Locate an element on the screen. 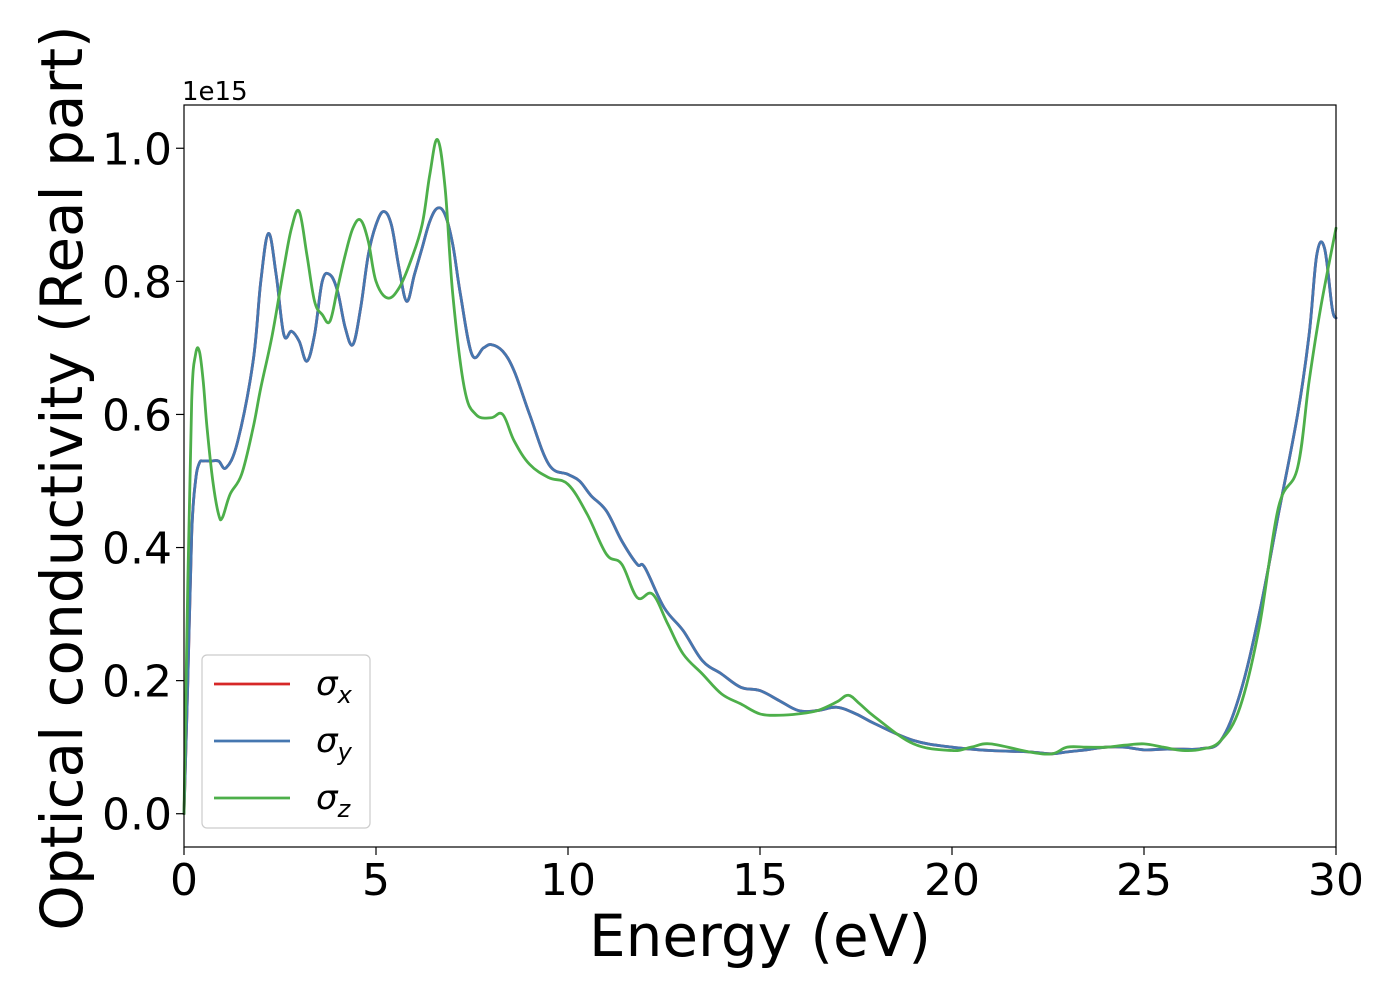 The width and height of the screenshot is (1400, 1000). x-tick-label: 25 is located at coordinates (1144, 880).